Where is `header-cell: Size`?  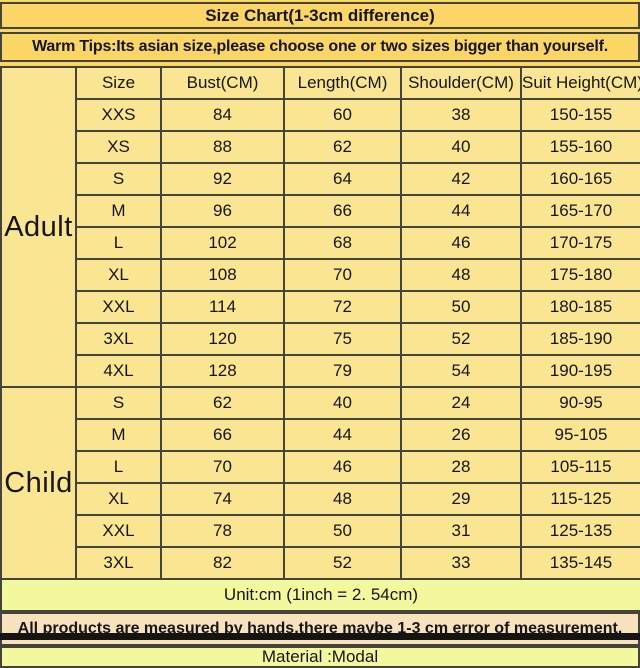 header-cell: Size is located at coordinates (118, 83).